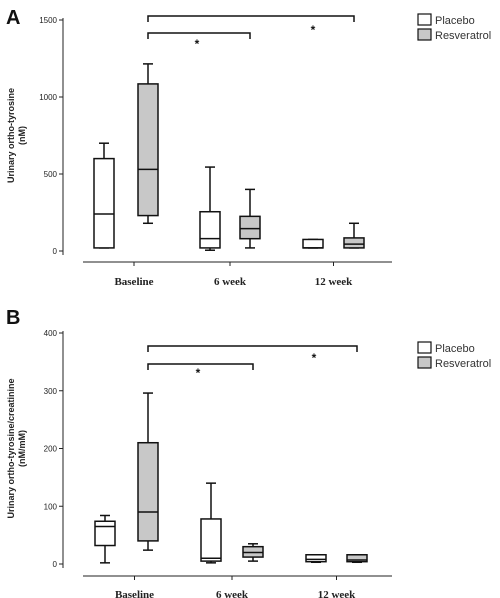 Image resolution: width=500 pixels, height=598 pixels. Describe the element at coordinates (51, 449) in the screenshot. I see `y-tick-label: 200` at that location.